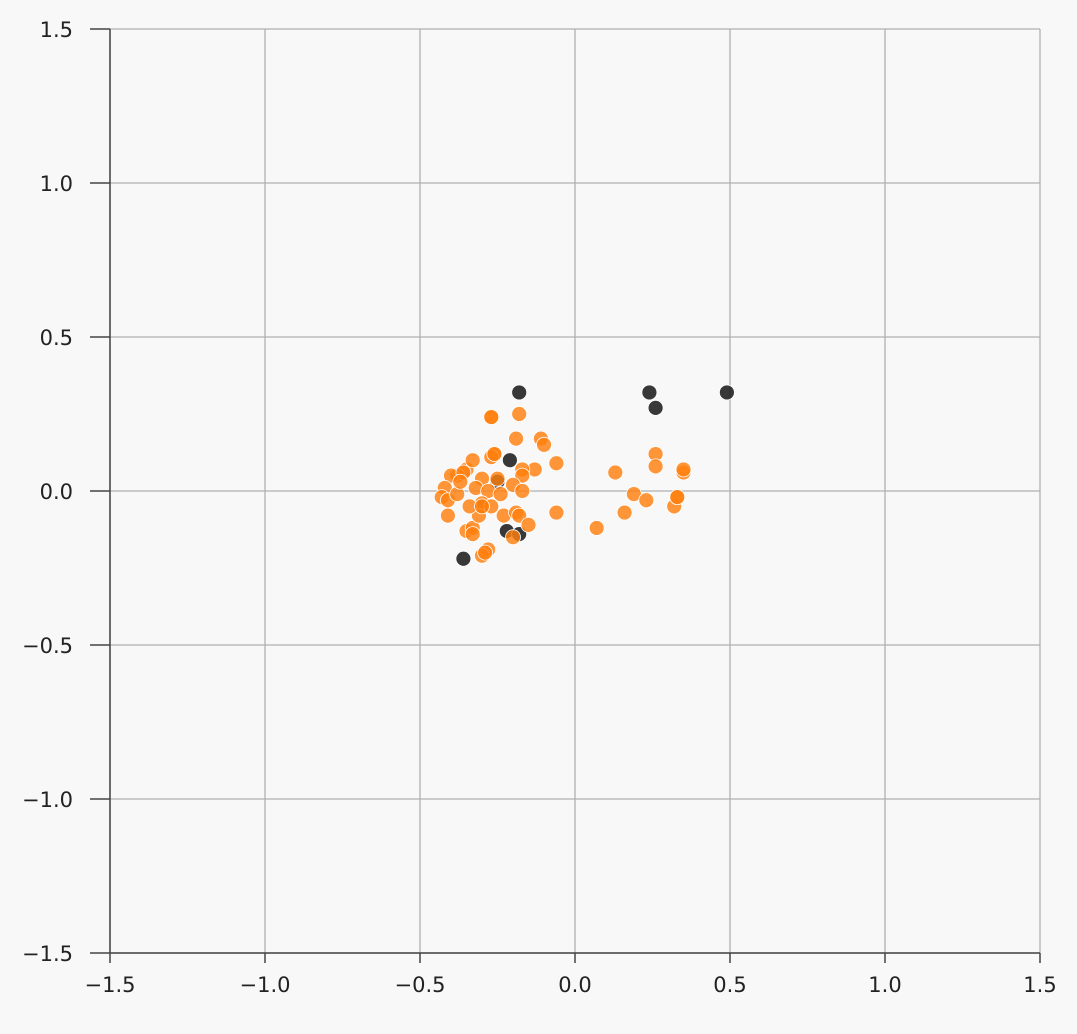 This screenshot has width=1077, height=1034. Describe the element at coordinates (584, 475) in the screenshot. I see `data-points` at that location.